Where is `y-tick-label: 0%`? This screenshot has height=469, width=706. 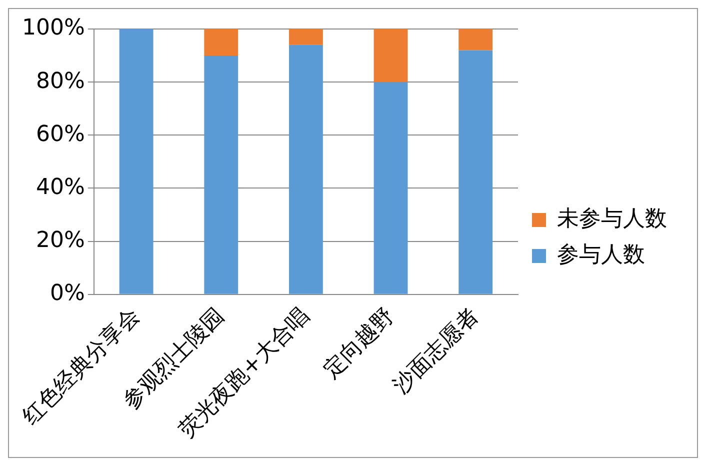 y-tick-label: 0% is located at coordinates (67, 293).